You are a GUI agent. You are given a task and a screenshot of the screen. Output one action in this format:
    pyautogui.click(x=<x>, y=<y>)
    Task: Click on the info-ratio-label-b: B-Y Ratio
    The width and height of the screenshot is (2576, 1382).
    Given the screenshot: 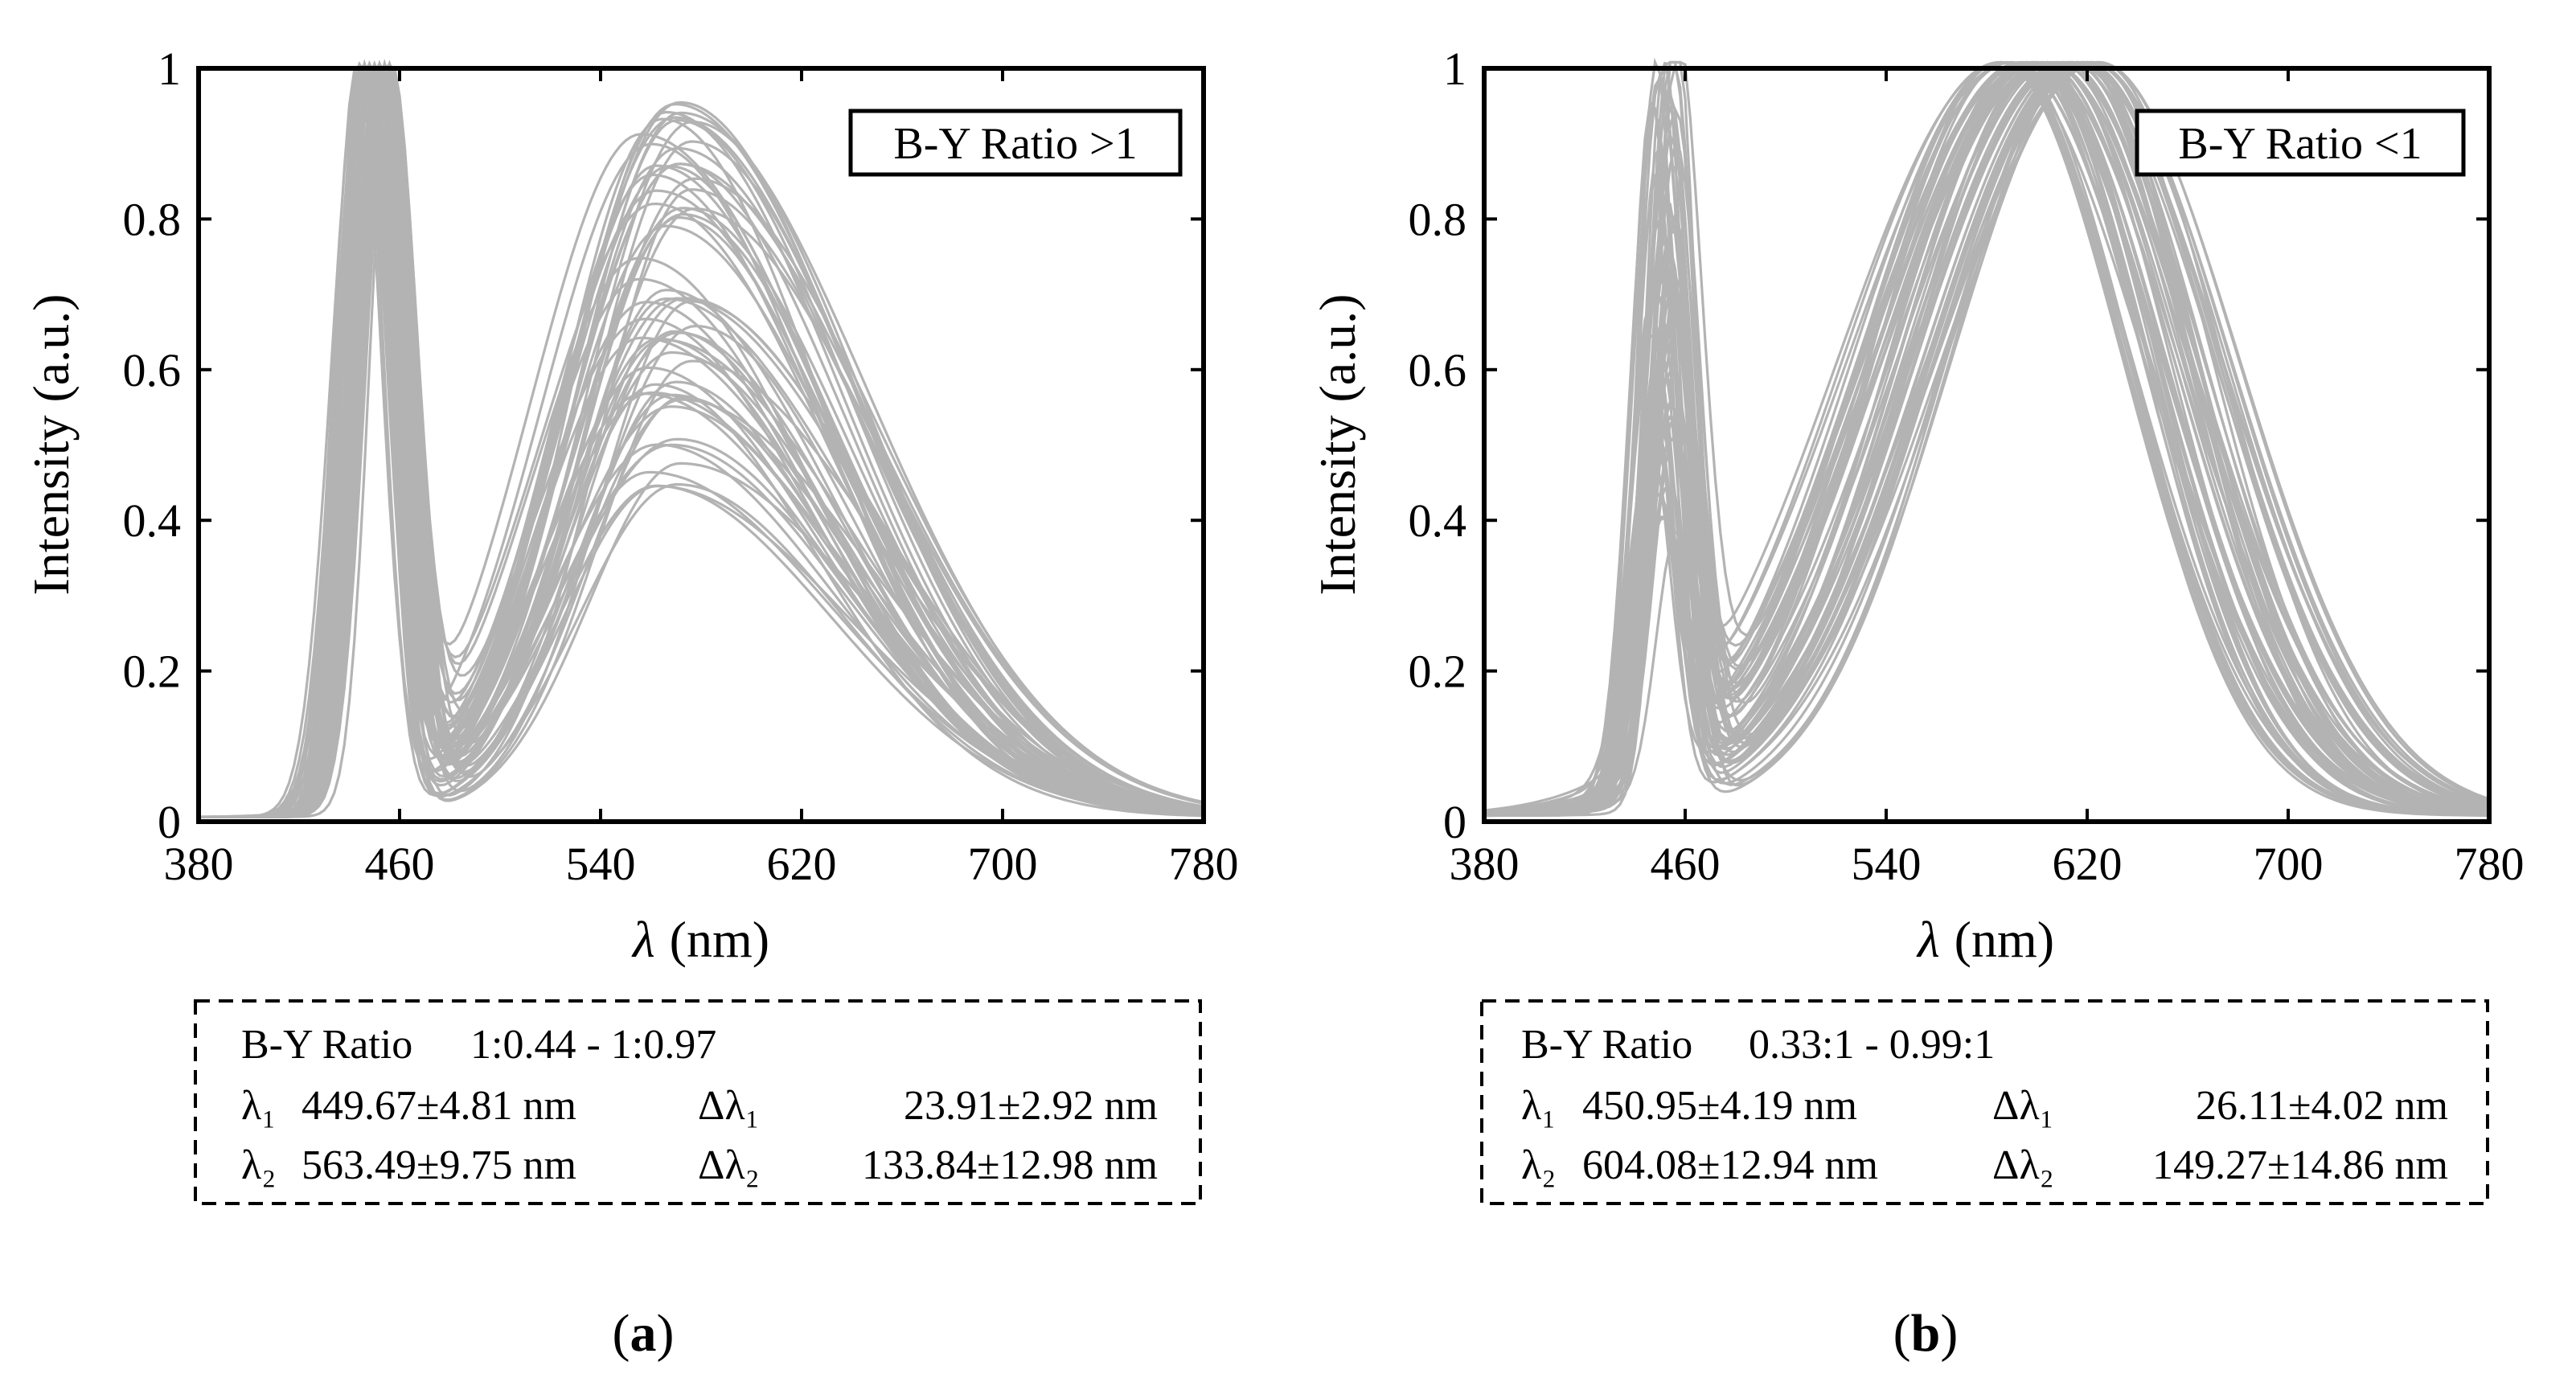 What is the action you would take?
    pyautogui.click(x=1606, y=1045)
    